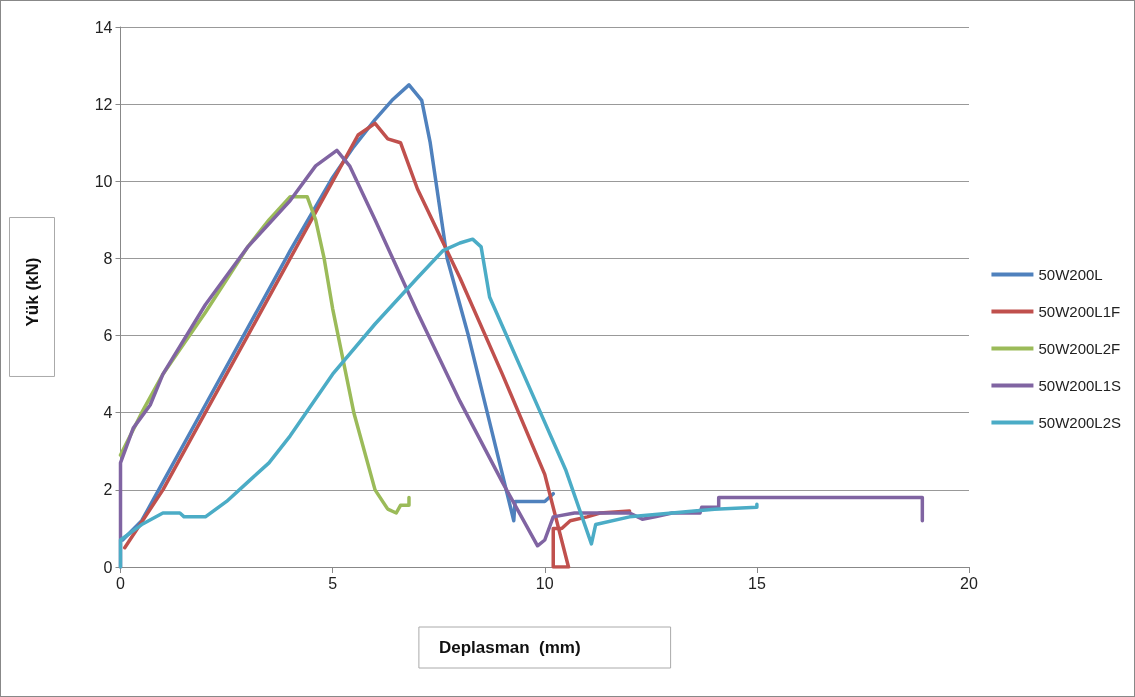  I want to click on y-tick-label: 10, so click(103, 181).